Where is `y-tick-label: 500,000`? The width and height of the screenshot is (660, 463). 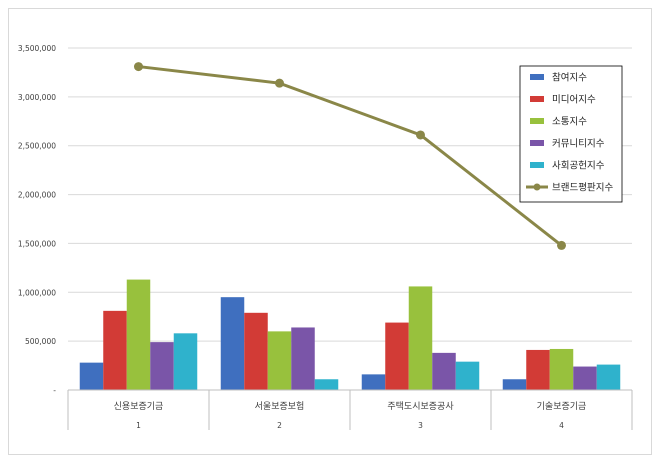 y-tick-label: 500,000 is located at coordinates (40, 341).